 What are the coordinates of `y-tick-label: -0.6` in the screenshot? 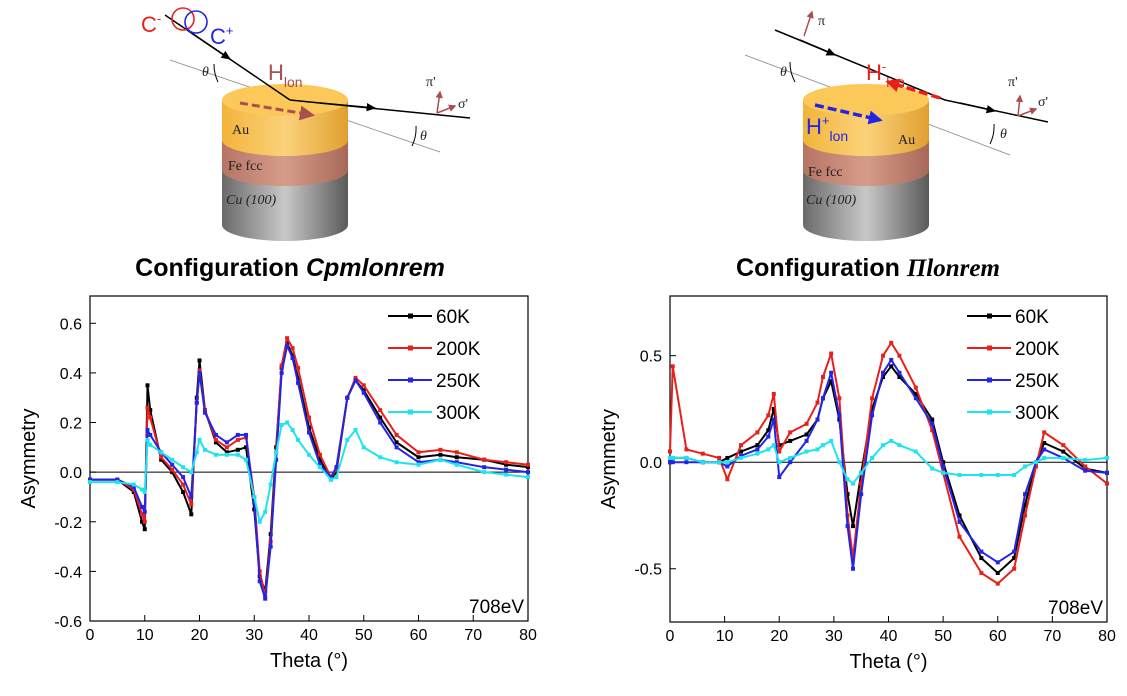 It's located at (68, 622).